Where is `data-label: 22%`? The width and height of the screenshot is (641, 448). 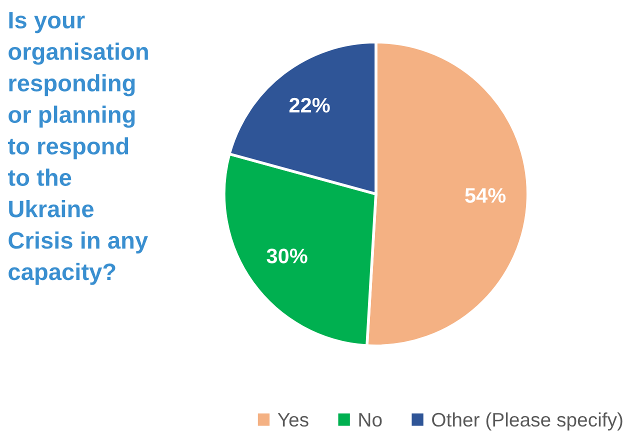 data-label: 22% is located at coordinates (309, 105).